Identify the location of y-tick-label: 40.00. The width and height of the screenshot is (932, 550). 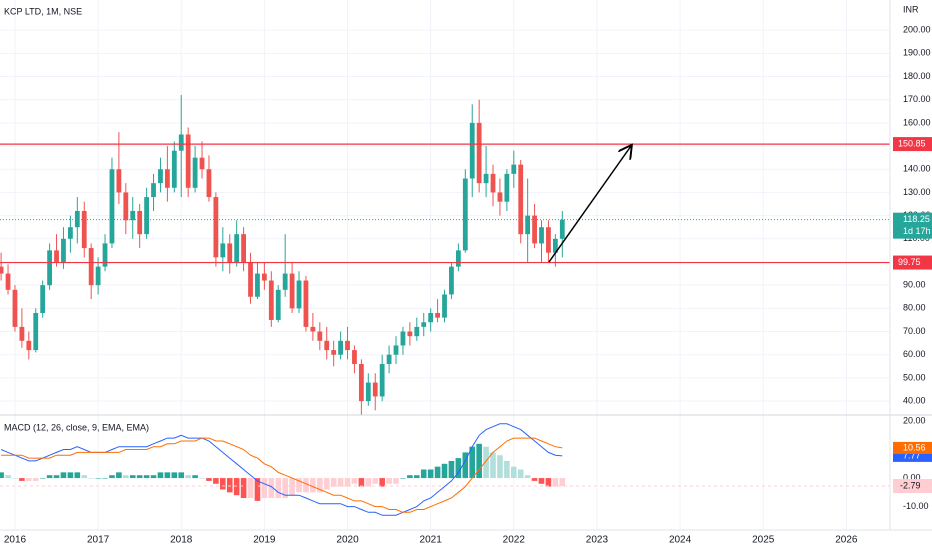
(914, 400).